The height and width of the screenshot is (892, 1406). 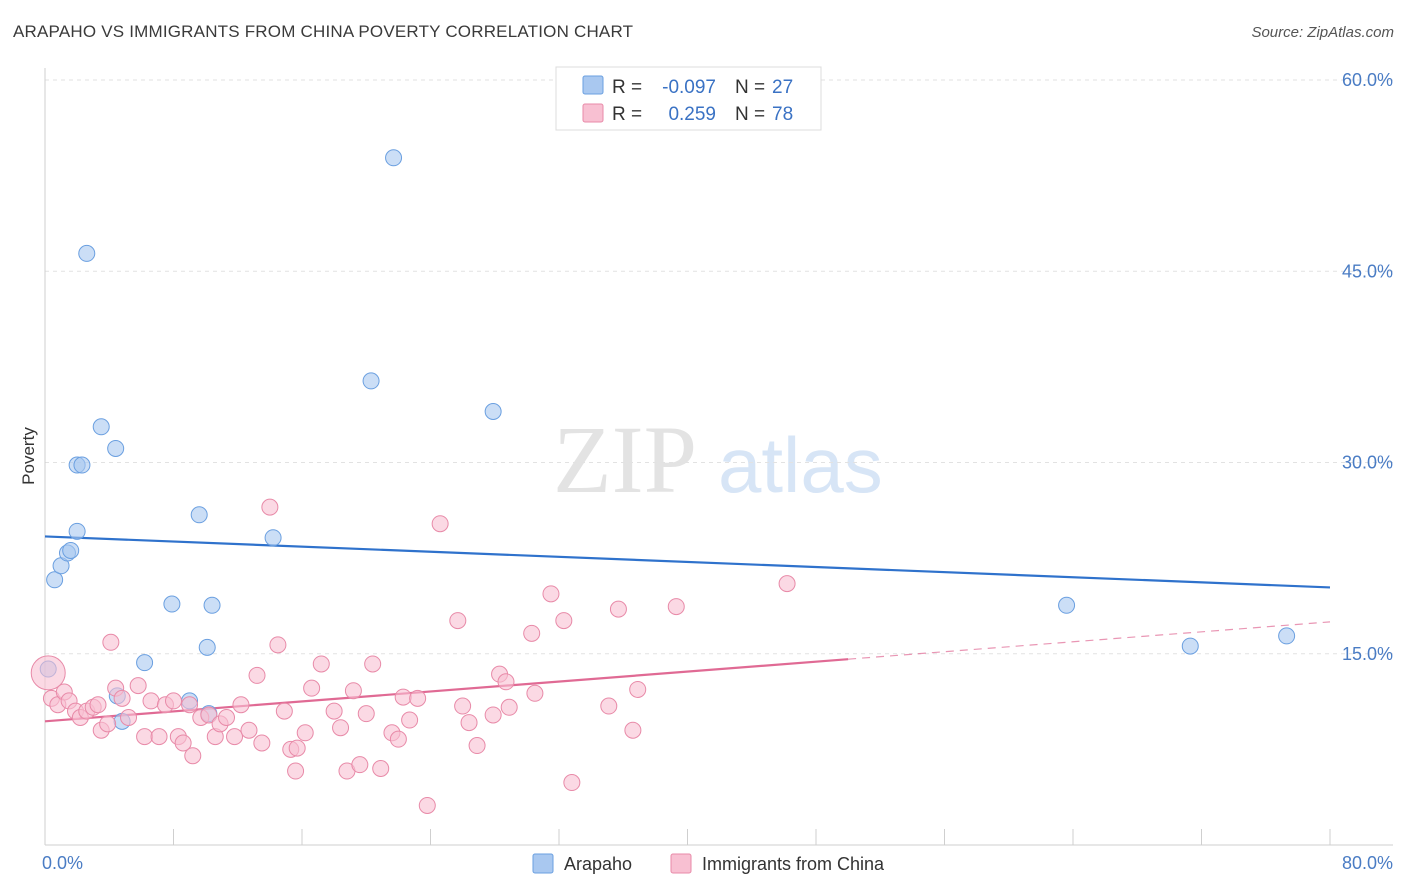 I want to click on legend-r-value-1: -0.097, so click(x=689, y=87).